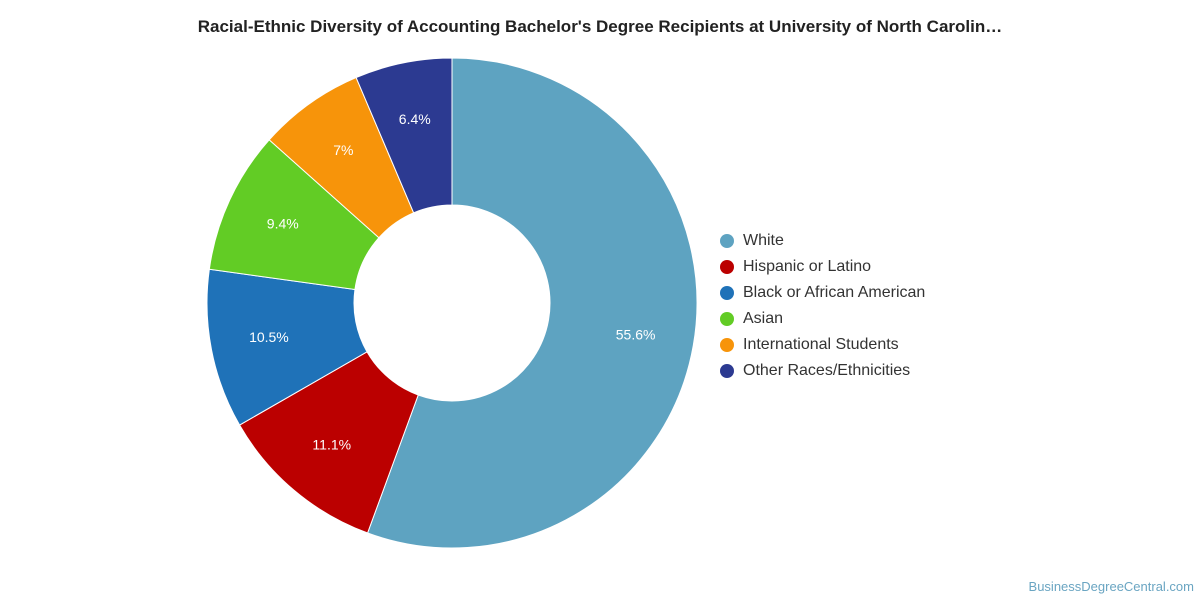 Image resolution: width=1200 pixels, height=600 pixels. What do you see at coordinates (343, 150) in the screenshot?
I see `slice-value-label: 7%` at bounding box center [343, 150].